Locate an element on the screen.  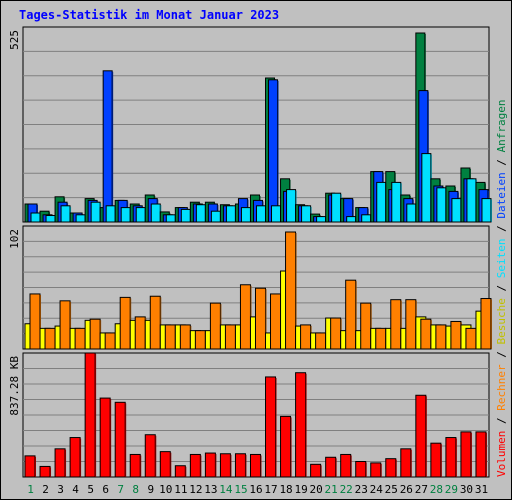
legend-dateien: Dateien is located at coordinates (501, 195).